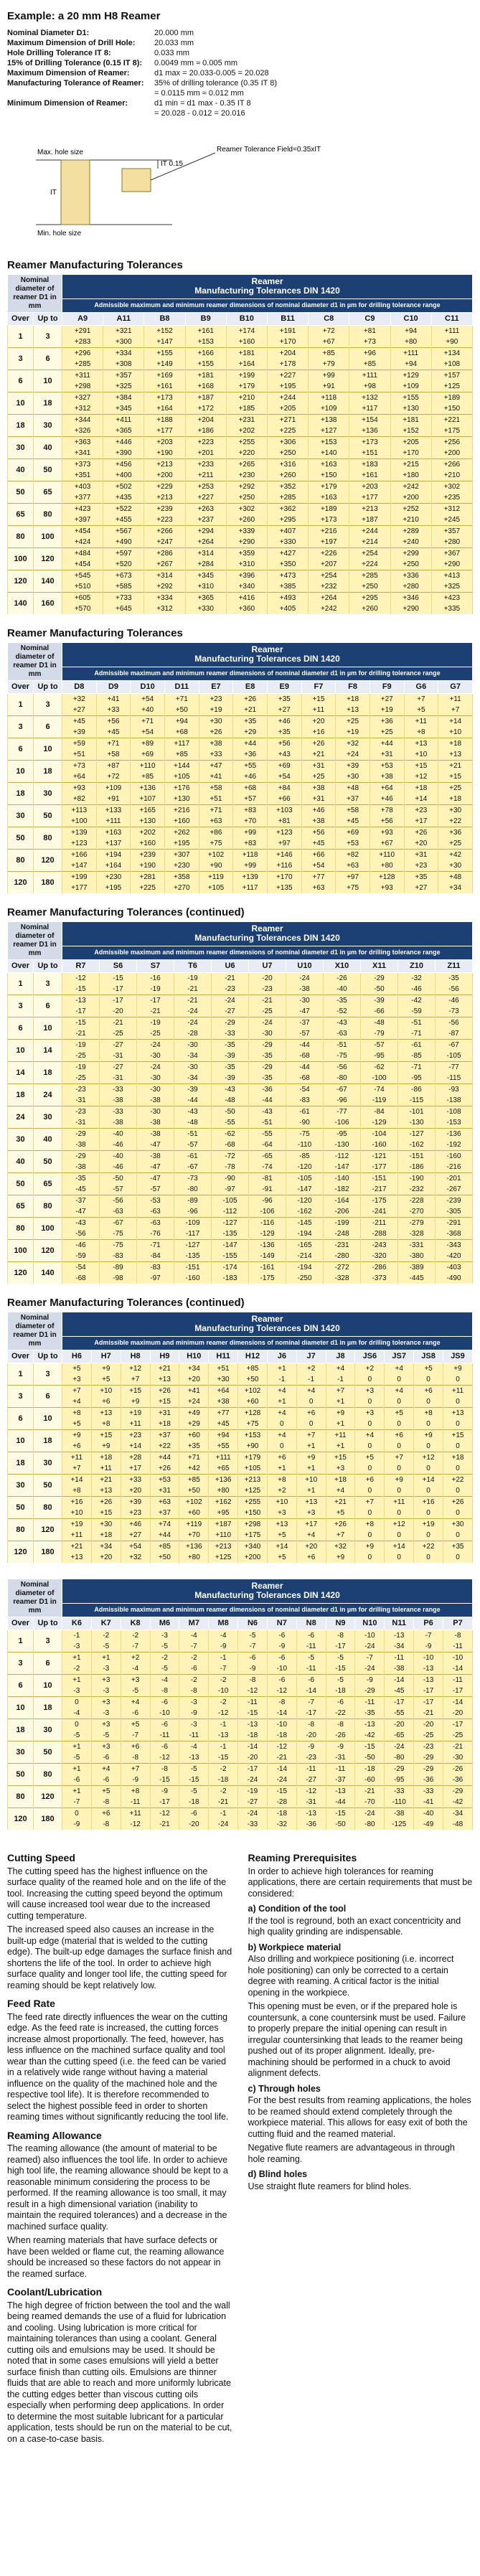 The image size is (480, 2576). I want to click on column-header: Z11, so click(454, 966).